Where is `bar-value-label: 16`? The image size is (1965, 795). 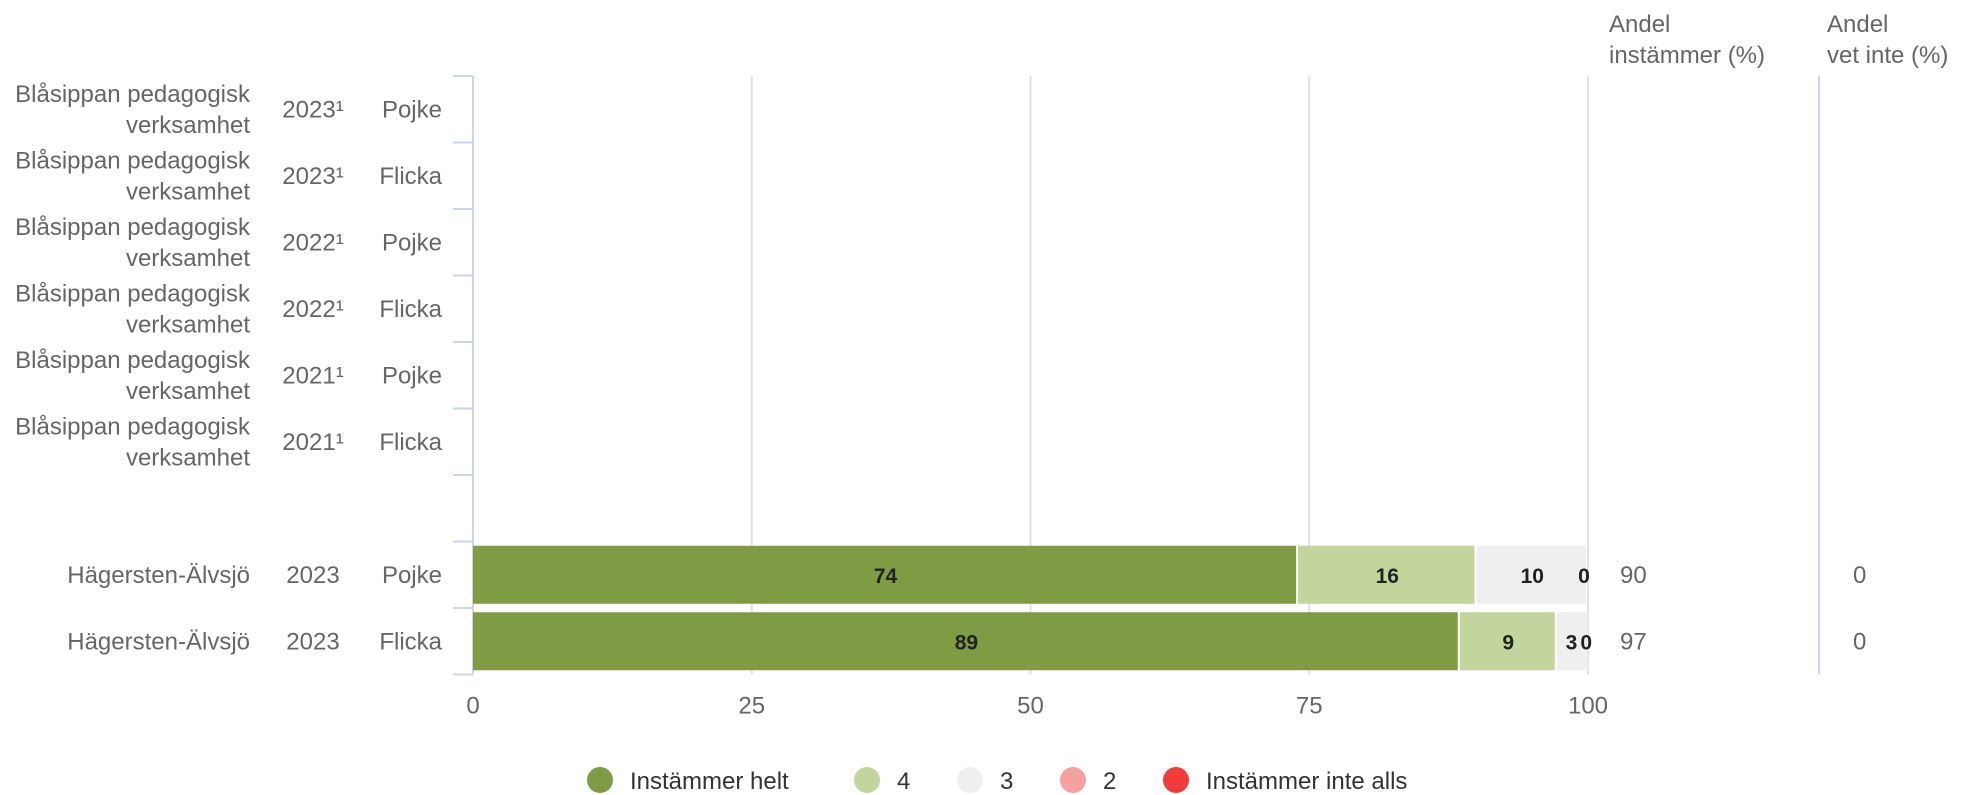 bar-value-label: 16 is located at coordinates (1387, 576).